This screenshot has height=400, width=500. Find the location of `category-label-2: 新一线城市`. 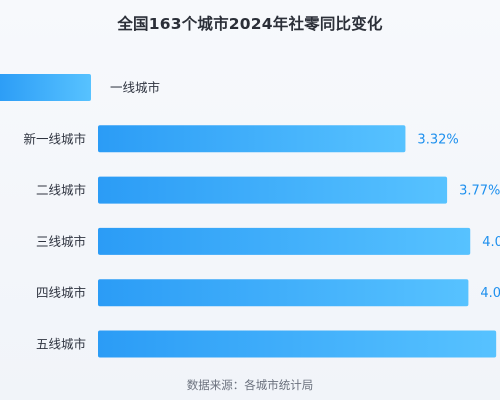

category-label-2: 新一线城市 is located at coordinates (54, 138).